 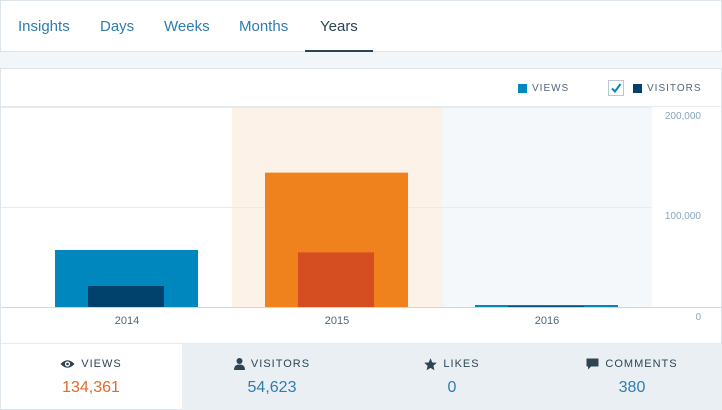 What do you see at coordinates (264, 26) in the screenshot?
I see `tab-months: Months` at bounding box center [264, 26].